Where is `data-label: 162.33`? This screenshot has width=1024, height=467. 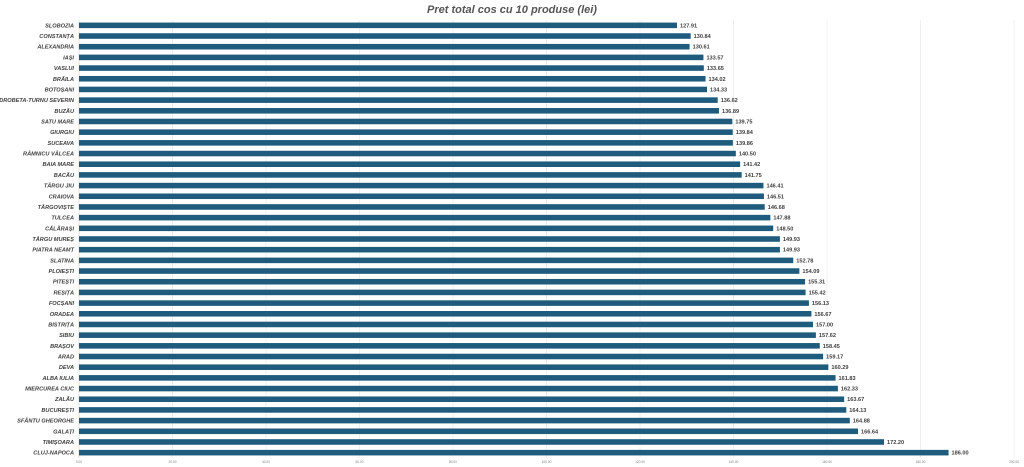 data-label: 162.33 is located at coordinates (849, 390).